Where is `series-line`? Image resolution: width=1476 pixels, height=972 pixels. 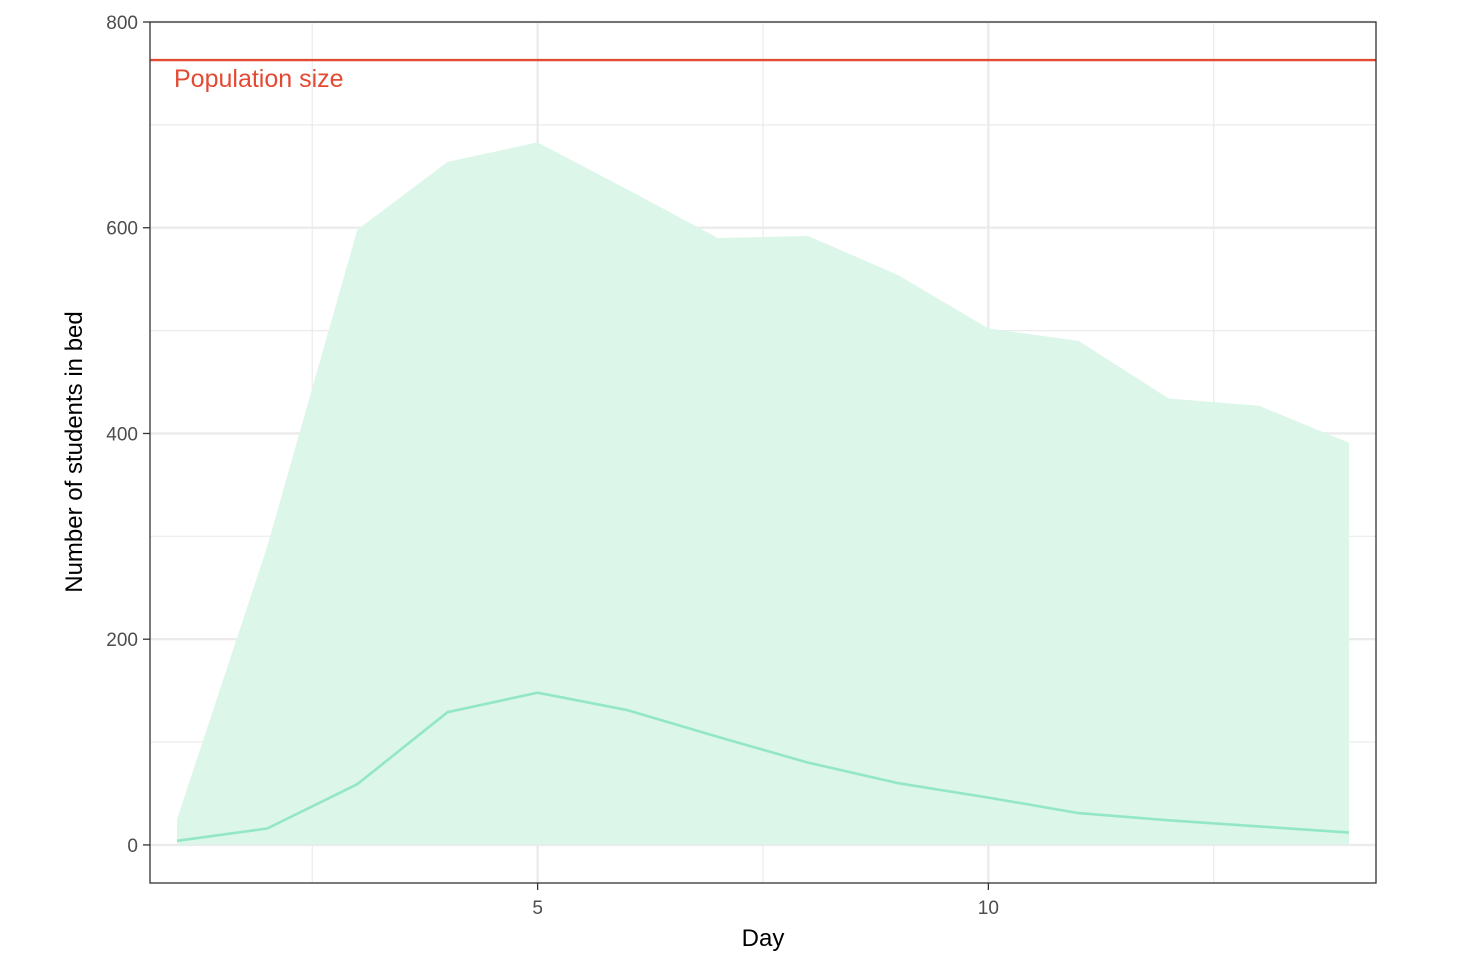 series-line is located at coordinates (763, 767).